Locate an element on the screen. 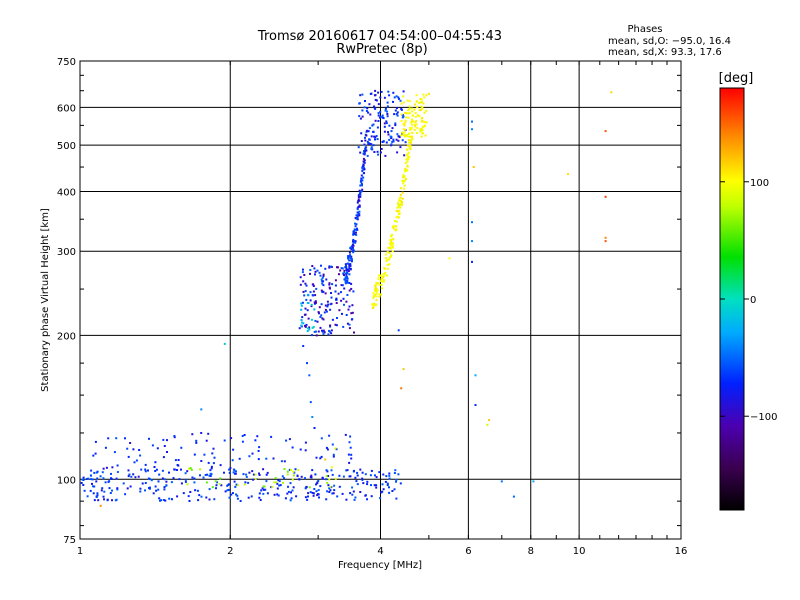  x-axis-label: Frequency [MHz] is located at coordinates (380, 565).